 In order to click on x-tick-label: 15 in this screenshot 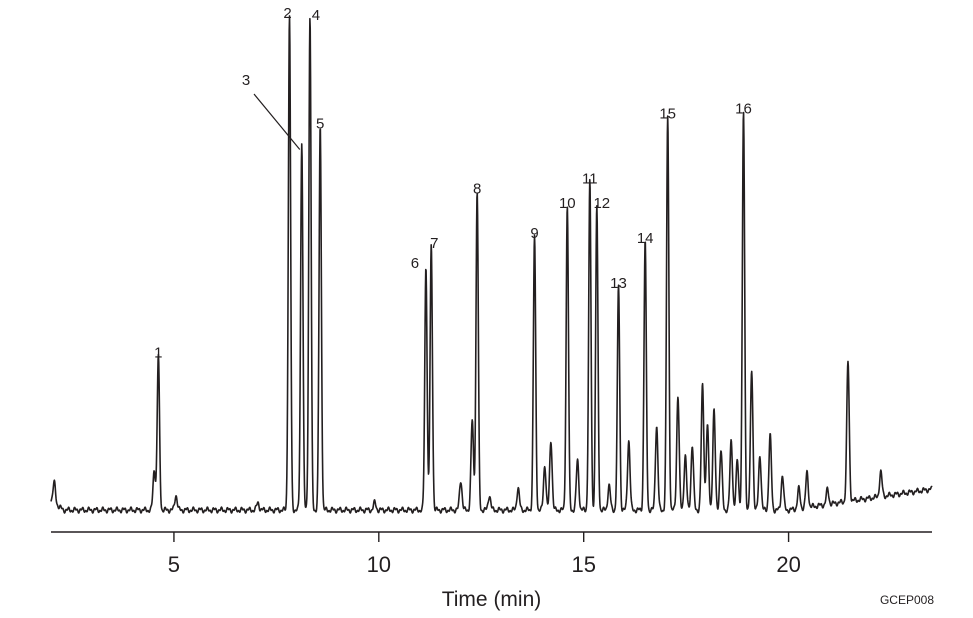, I will do `click(583, 564)`.